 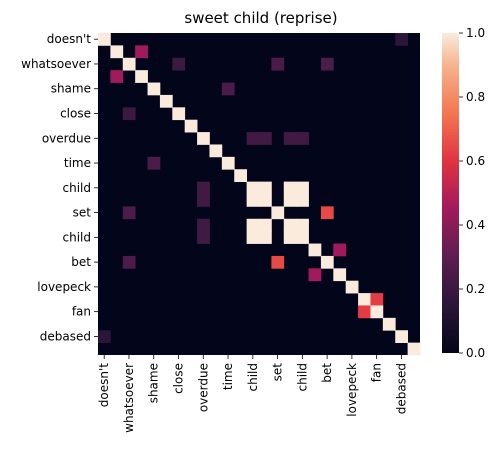 I want to click on y-tick-label: close, so click(x=75, y=114).